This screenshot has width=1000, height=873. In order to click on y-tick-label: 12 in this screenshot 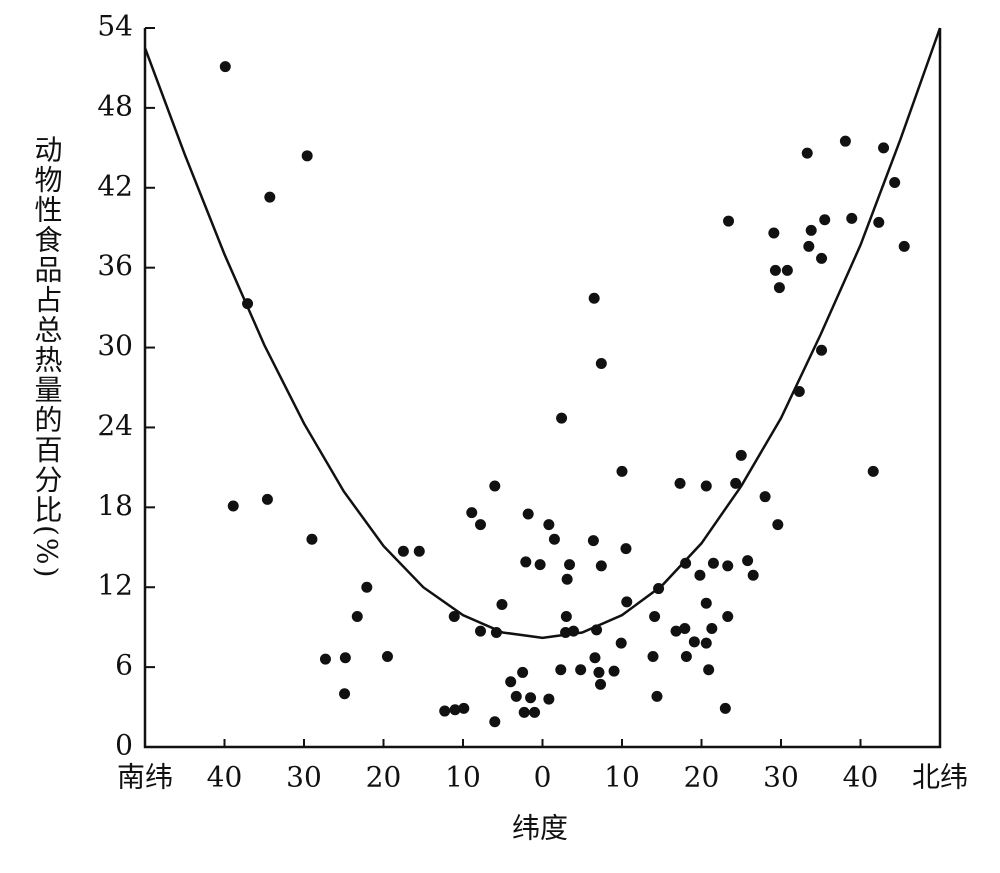, I will do `click(115, 585)`.